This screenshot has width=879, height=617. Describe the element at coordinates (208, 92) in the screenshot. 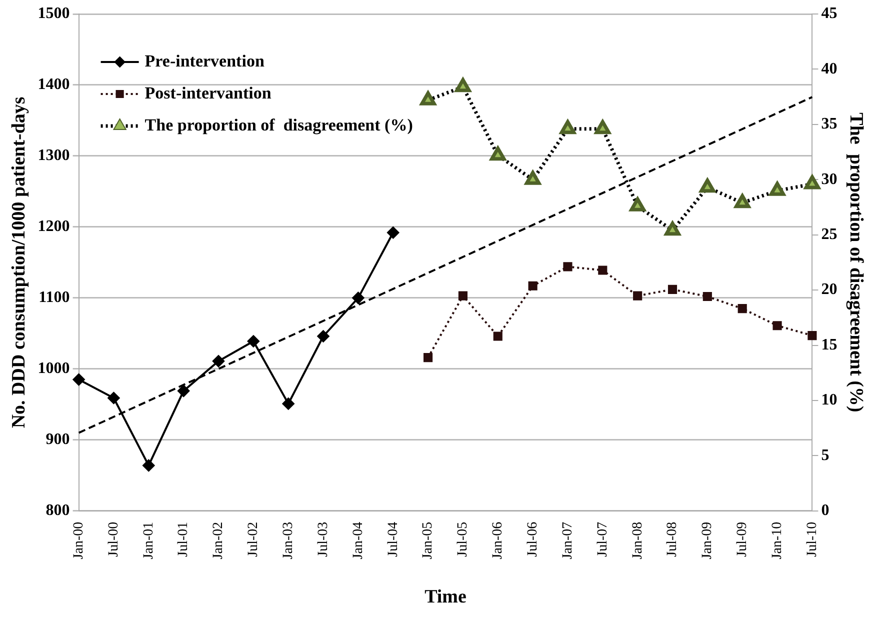

I see `legend-label: Post-intervantion` at that location.